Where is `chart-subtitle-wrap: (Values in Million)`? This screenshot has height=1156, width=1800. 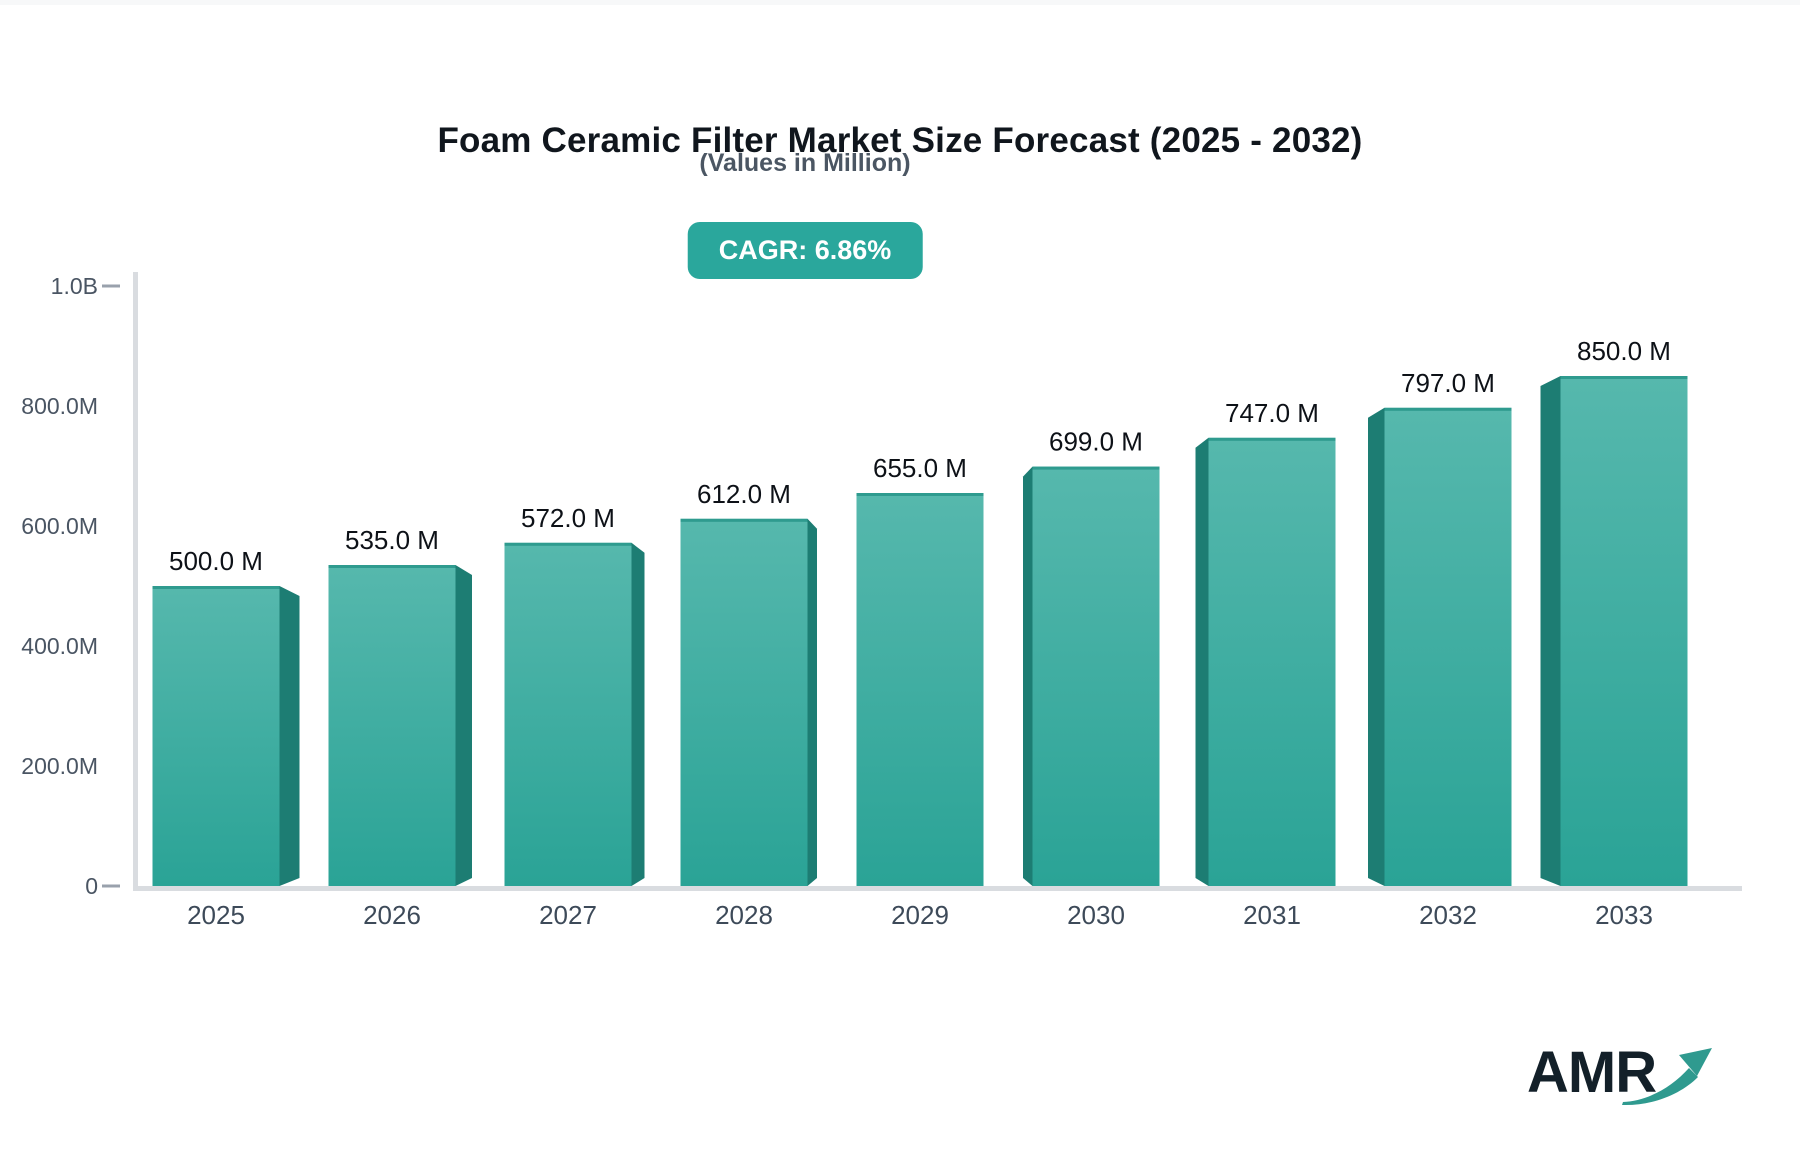 chart-subtitle-wrap: (Values in Million) is located at coordinates (805, 163).